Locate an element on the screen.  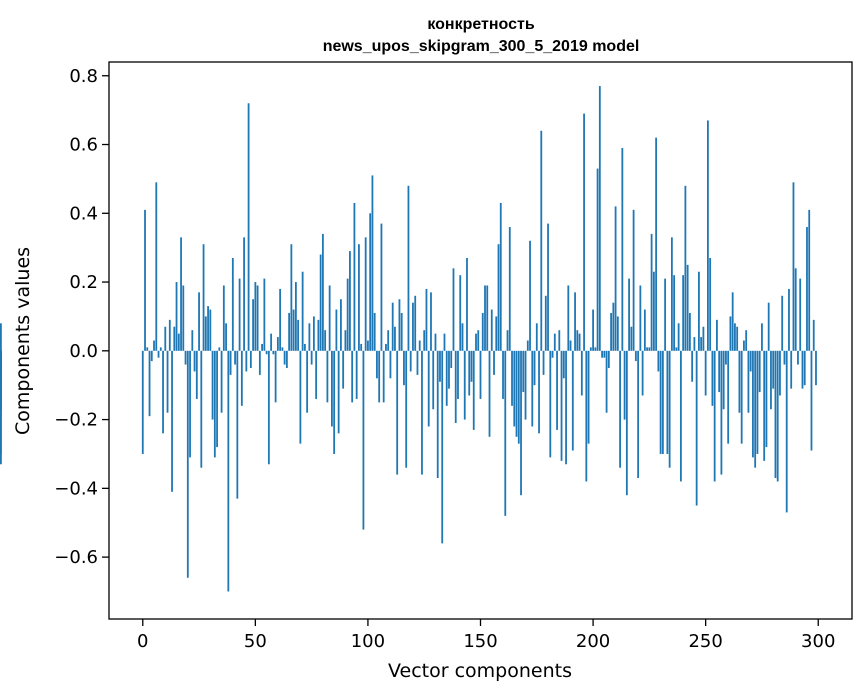
x-tick-label: 300 is located at coordinates (818, 641).